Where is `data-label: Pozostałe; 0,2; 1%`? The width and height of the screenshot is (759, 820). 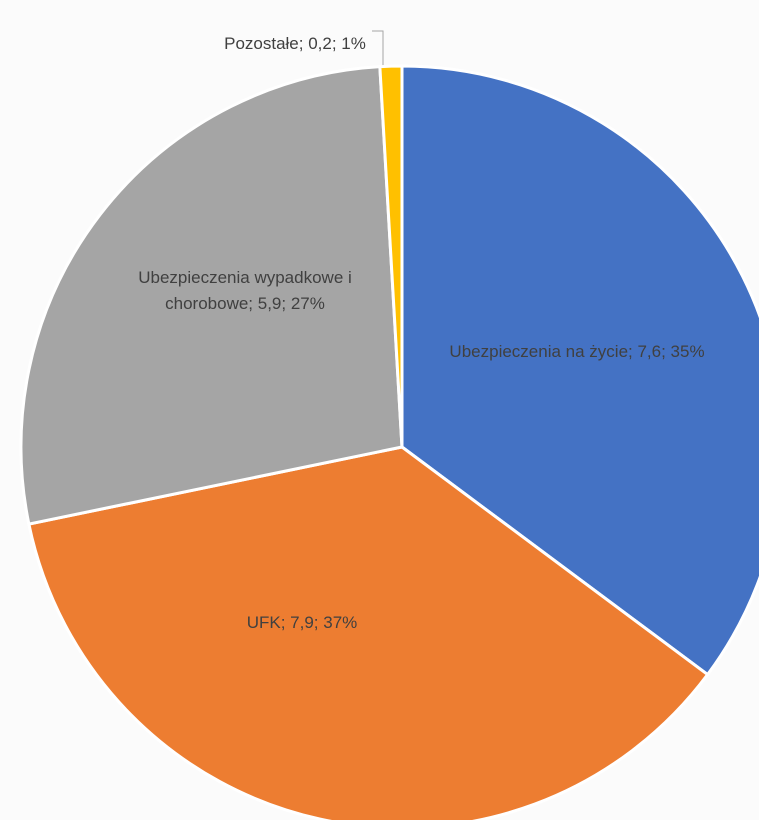 data-label: Pozostałe; 0,2; 1% is located at coordinates (295, 43).